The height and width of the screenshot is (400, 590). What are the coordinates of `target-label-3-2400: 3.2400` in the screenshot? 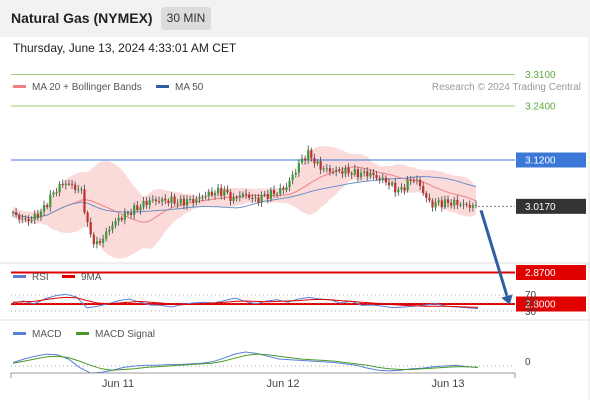 It's located at (540, 107).